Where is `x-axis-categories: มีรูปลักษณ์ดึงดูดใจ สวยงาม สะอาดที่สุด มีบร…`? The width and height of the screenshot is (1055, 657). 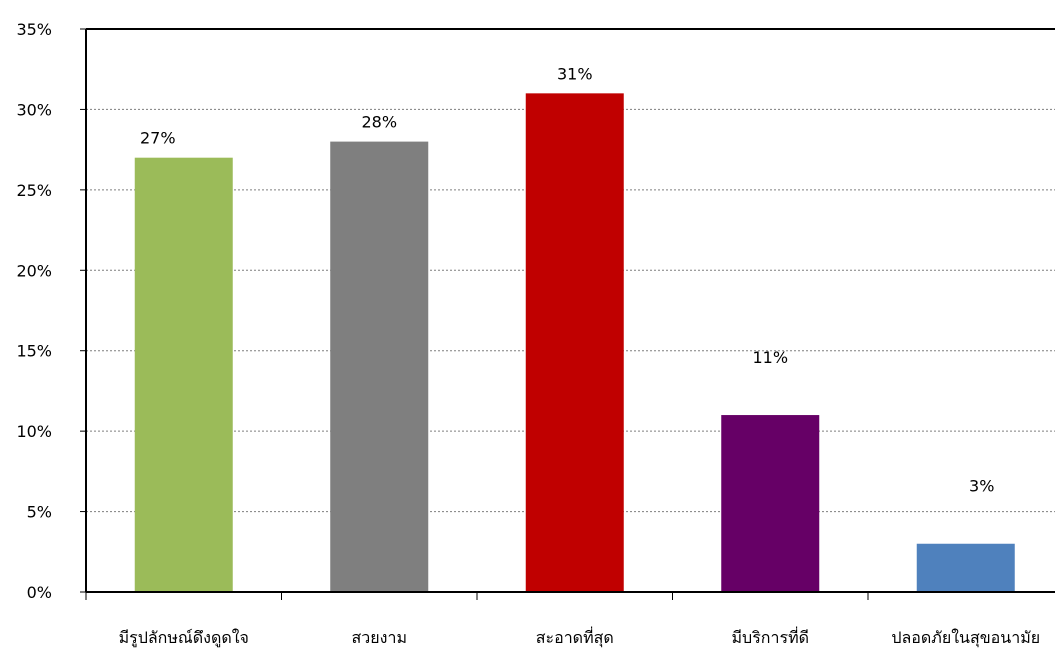 x-axis-categories: มีรูปลักษณ์ดึงดูดใจ สวยงาม สะอาดที่สุด มีบร… is located at coordinates (562, 620).